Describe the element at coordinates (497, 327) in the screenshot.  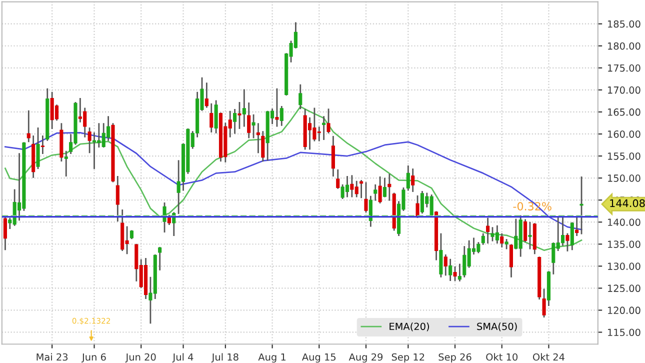
I see `legend-label: SMA(50)` at that location.